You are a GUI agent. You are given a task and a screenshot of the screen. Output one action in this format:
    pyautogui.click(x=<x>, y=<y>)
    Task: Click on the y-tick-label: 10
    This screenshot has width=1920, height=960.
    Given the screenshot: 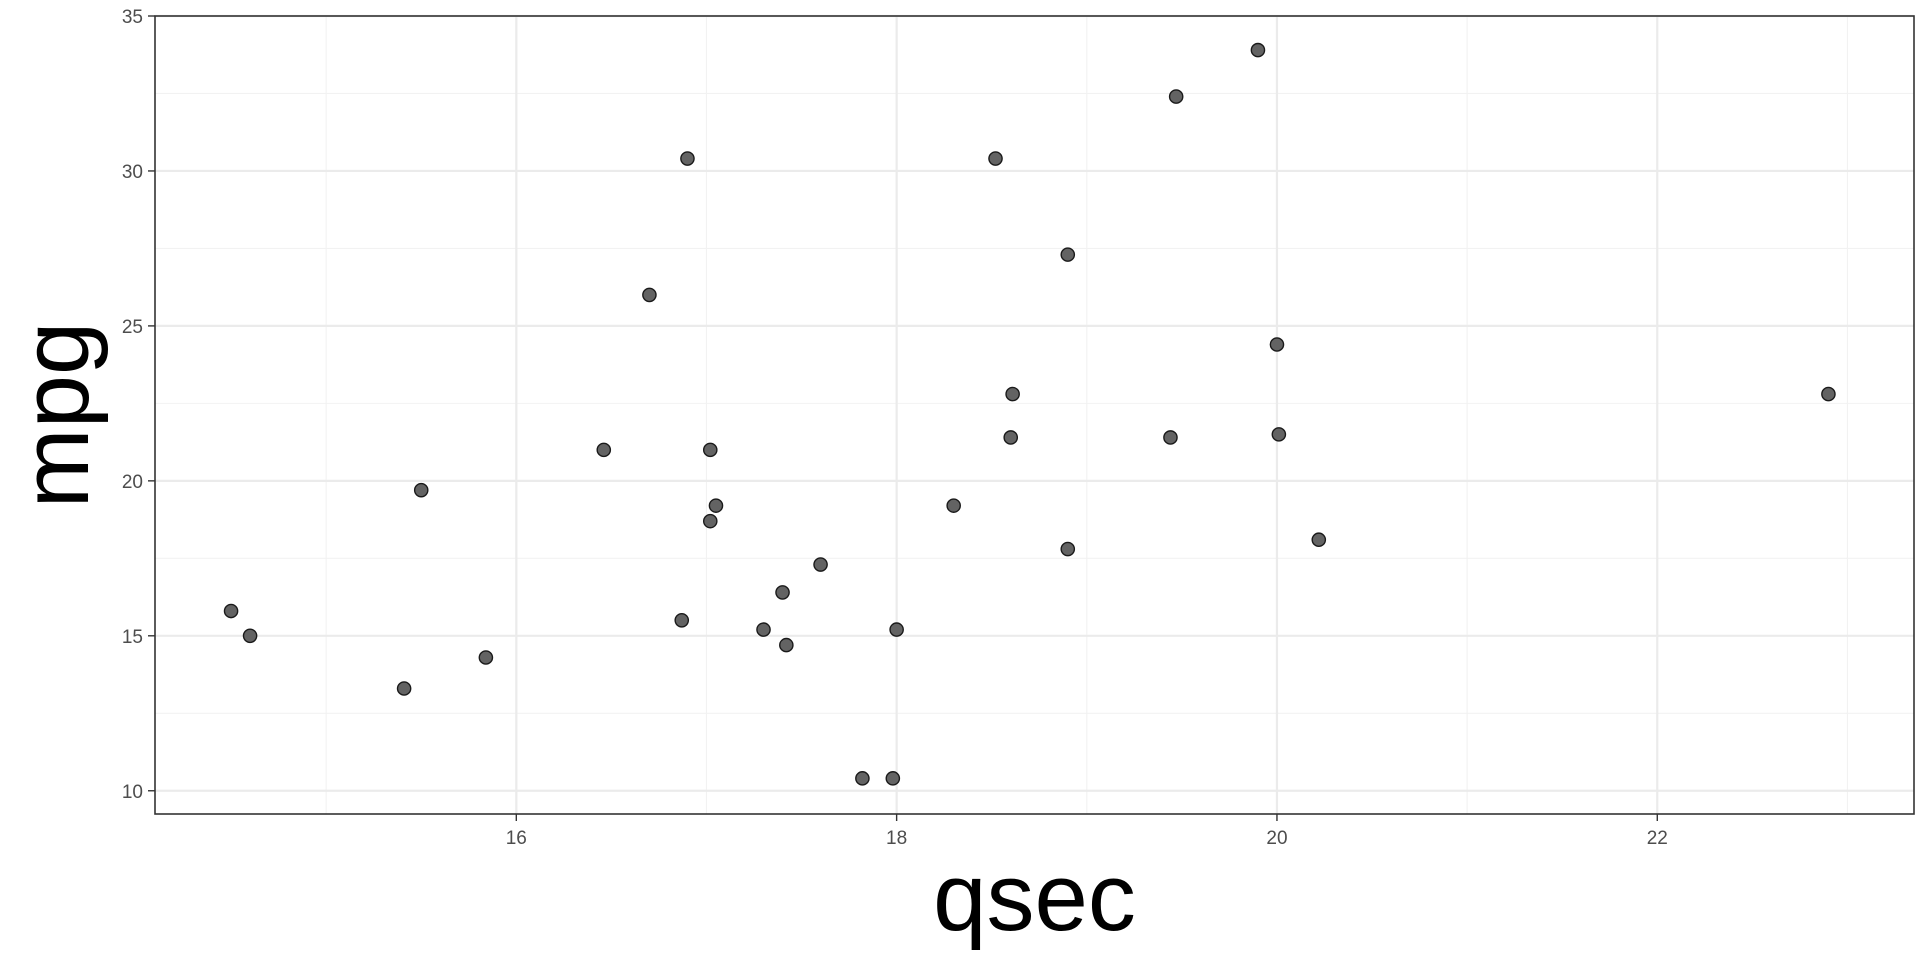 What is the action you would take?
    pyautogui.click(x=132, y=792)
    